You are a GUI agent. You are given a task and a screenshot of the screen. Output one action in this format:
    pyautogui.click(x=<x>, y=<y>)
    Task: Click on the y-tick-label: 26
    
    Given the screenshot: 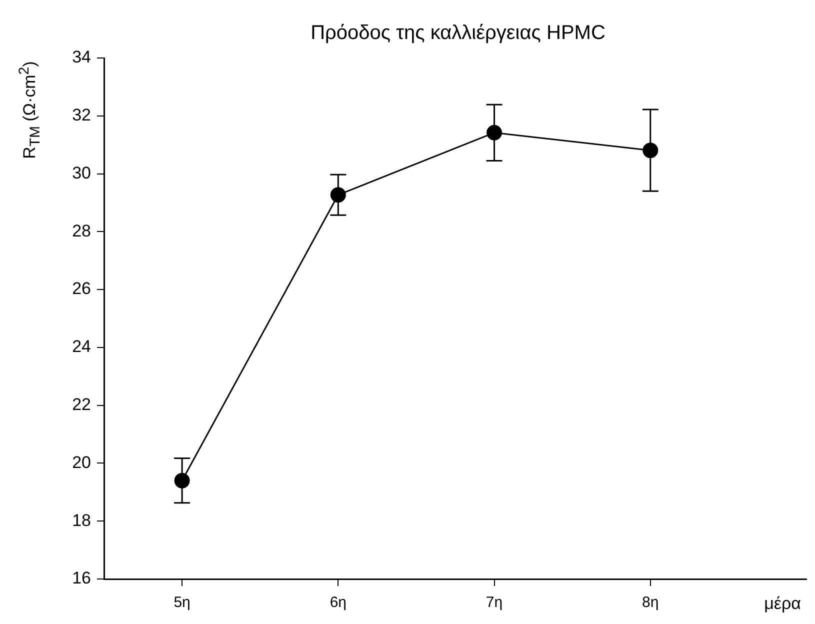 What is the action you would take?
    pyautogui.click(x=81, y=288)
    